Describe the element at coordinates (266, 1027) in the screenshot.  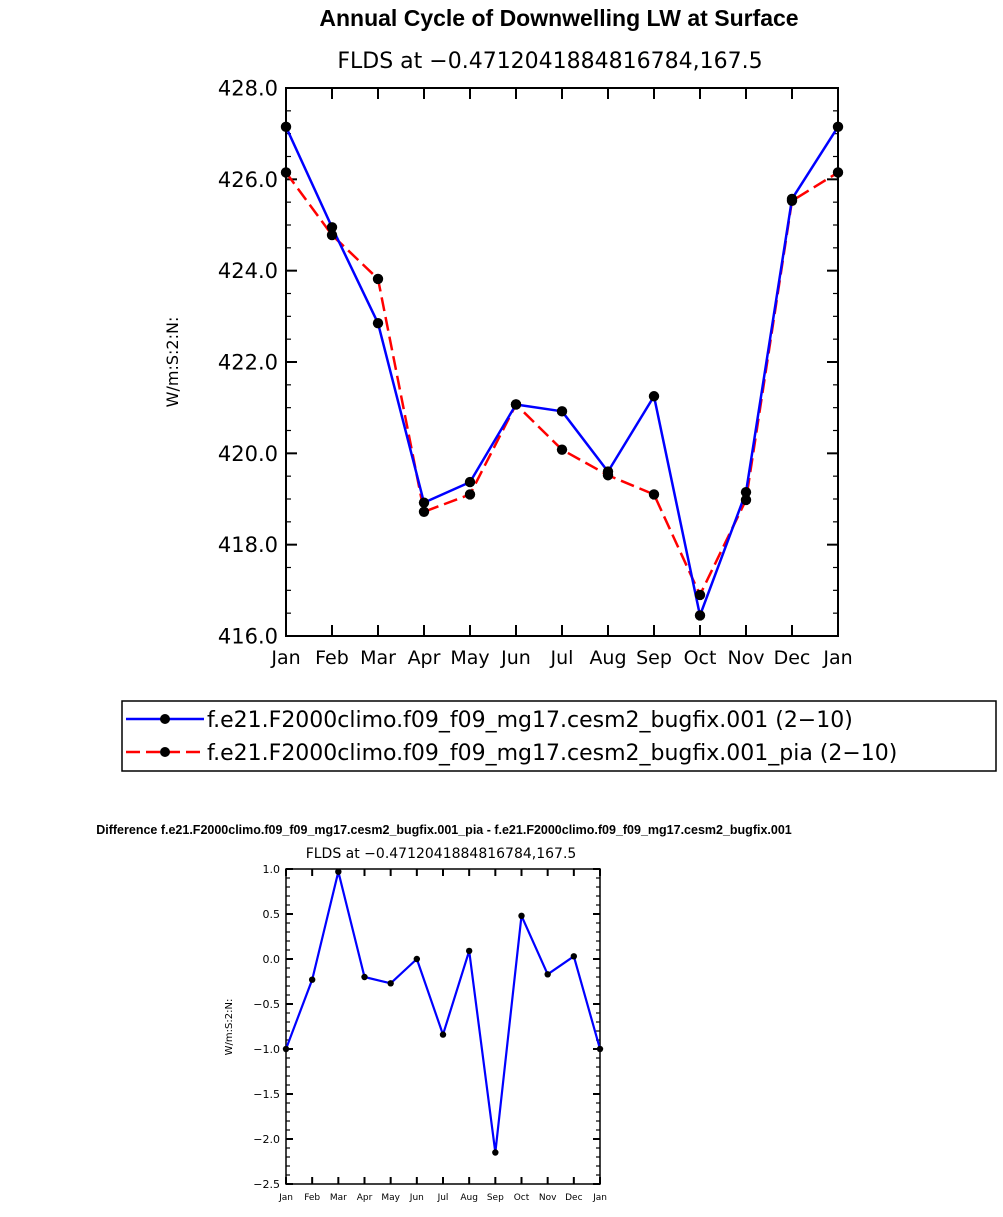
I see `y-tick-labels: −2.5 −2.0 −1.5 −1.0 −0.5 0.0 0.5 1.0` at that location.